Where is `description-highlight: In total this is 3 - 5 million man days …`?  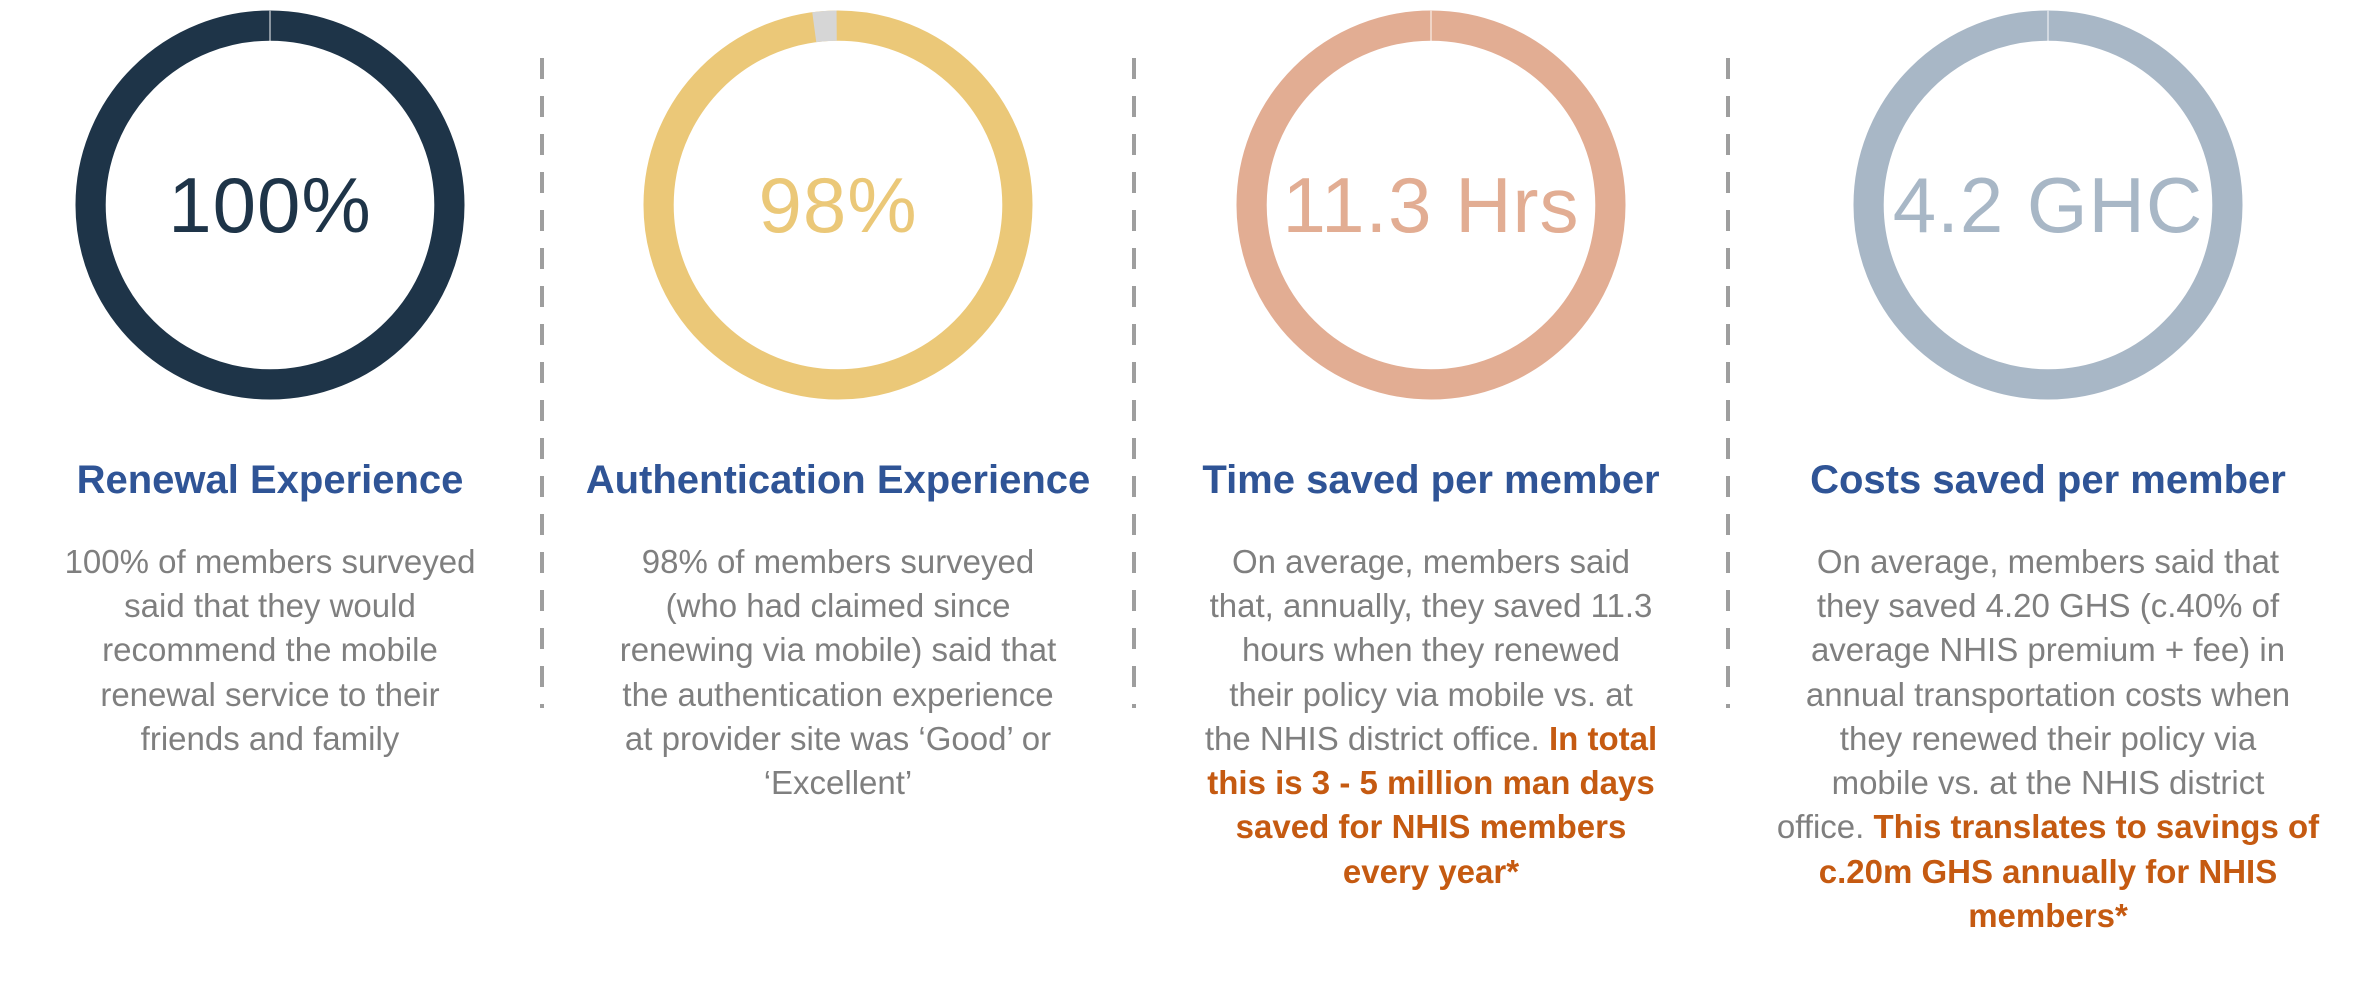
description-highlight: In total this is 3 - 5 million man days … is located at coordinates (1432, 804).